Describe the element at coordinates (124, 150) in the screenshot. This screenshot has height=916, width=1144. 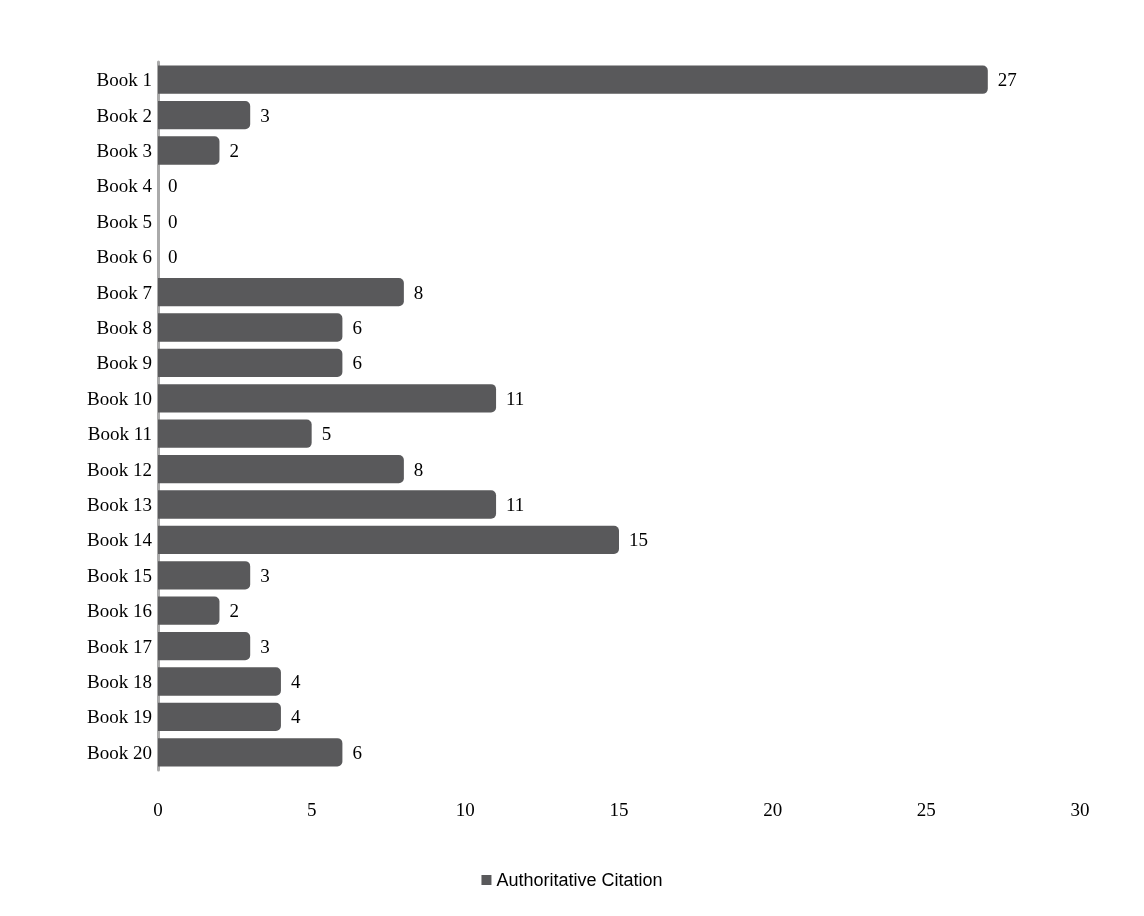
I see `y-tick-label: Book 3` at that location.